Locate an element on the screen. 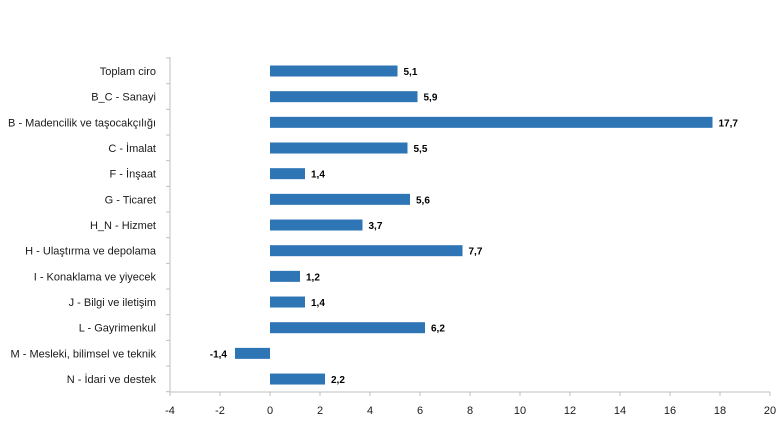 The width and height of the screenshot is (780, 440). x-tick-label: 18 is located at coordinates (720, 411).